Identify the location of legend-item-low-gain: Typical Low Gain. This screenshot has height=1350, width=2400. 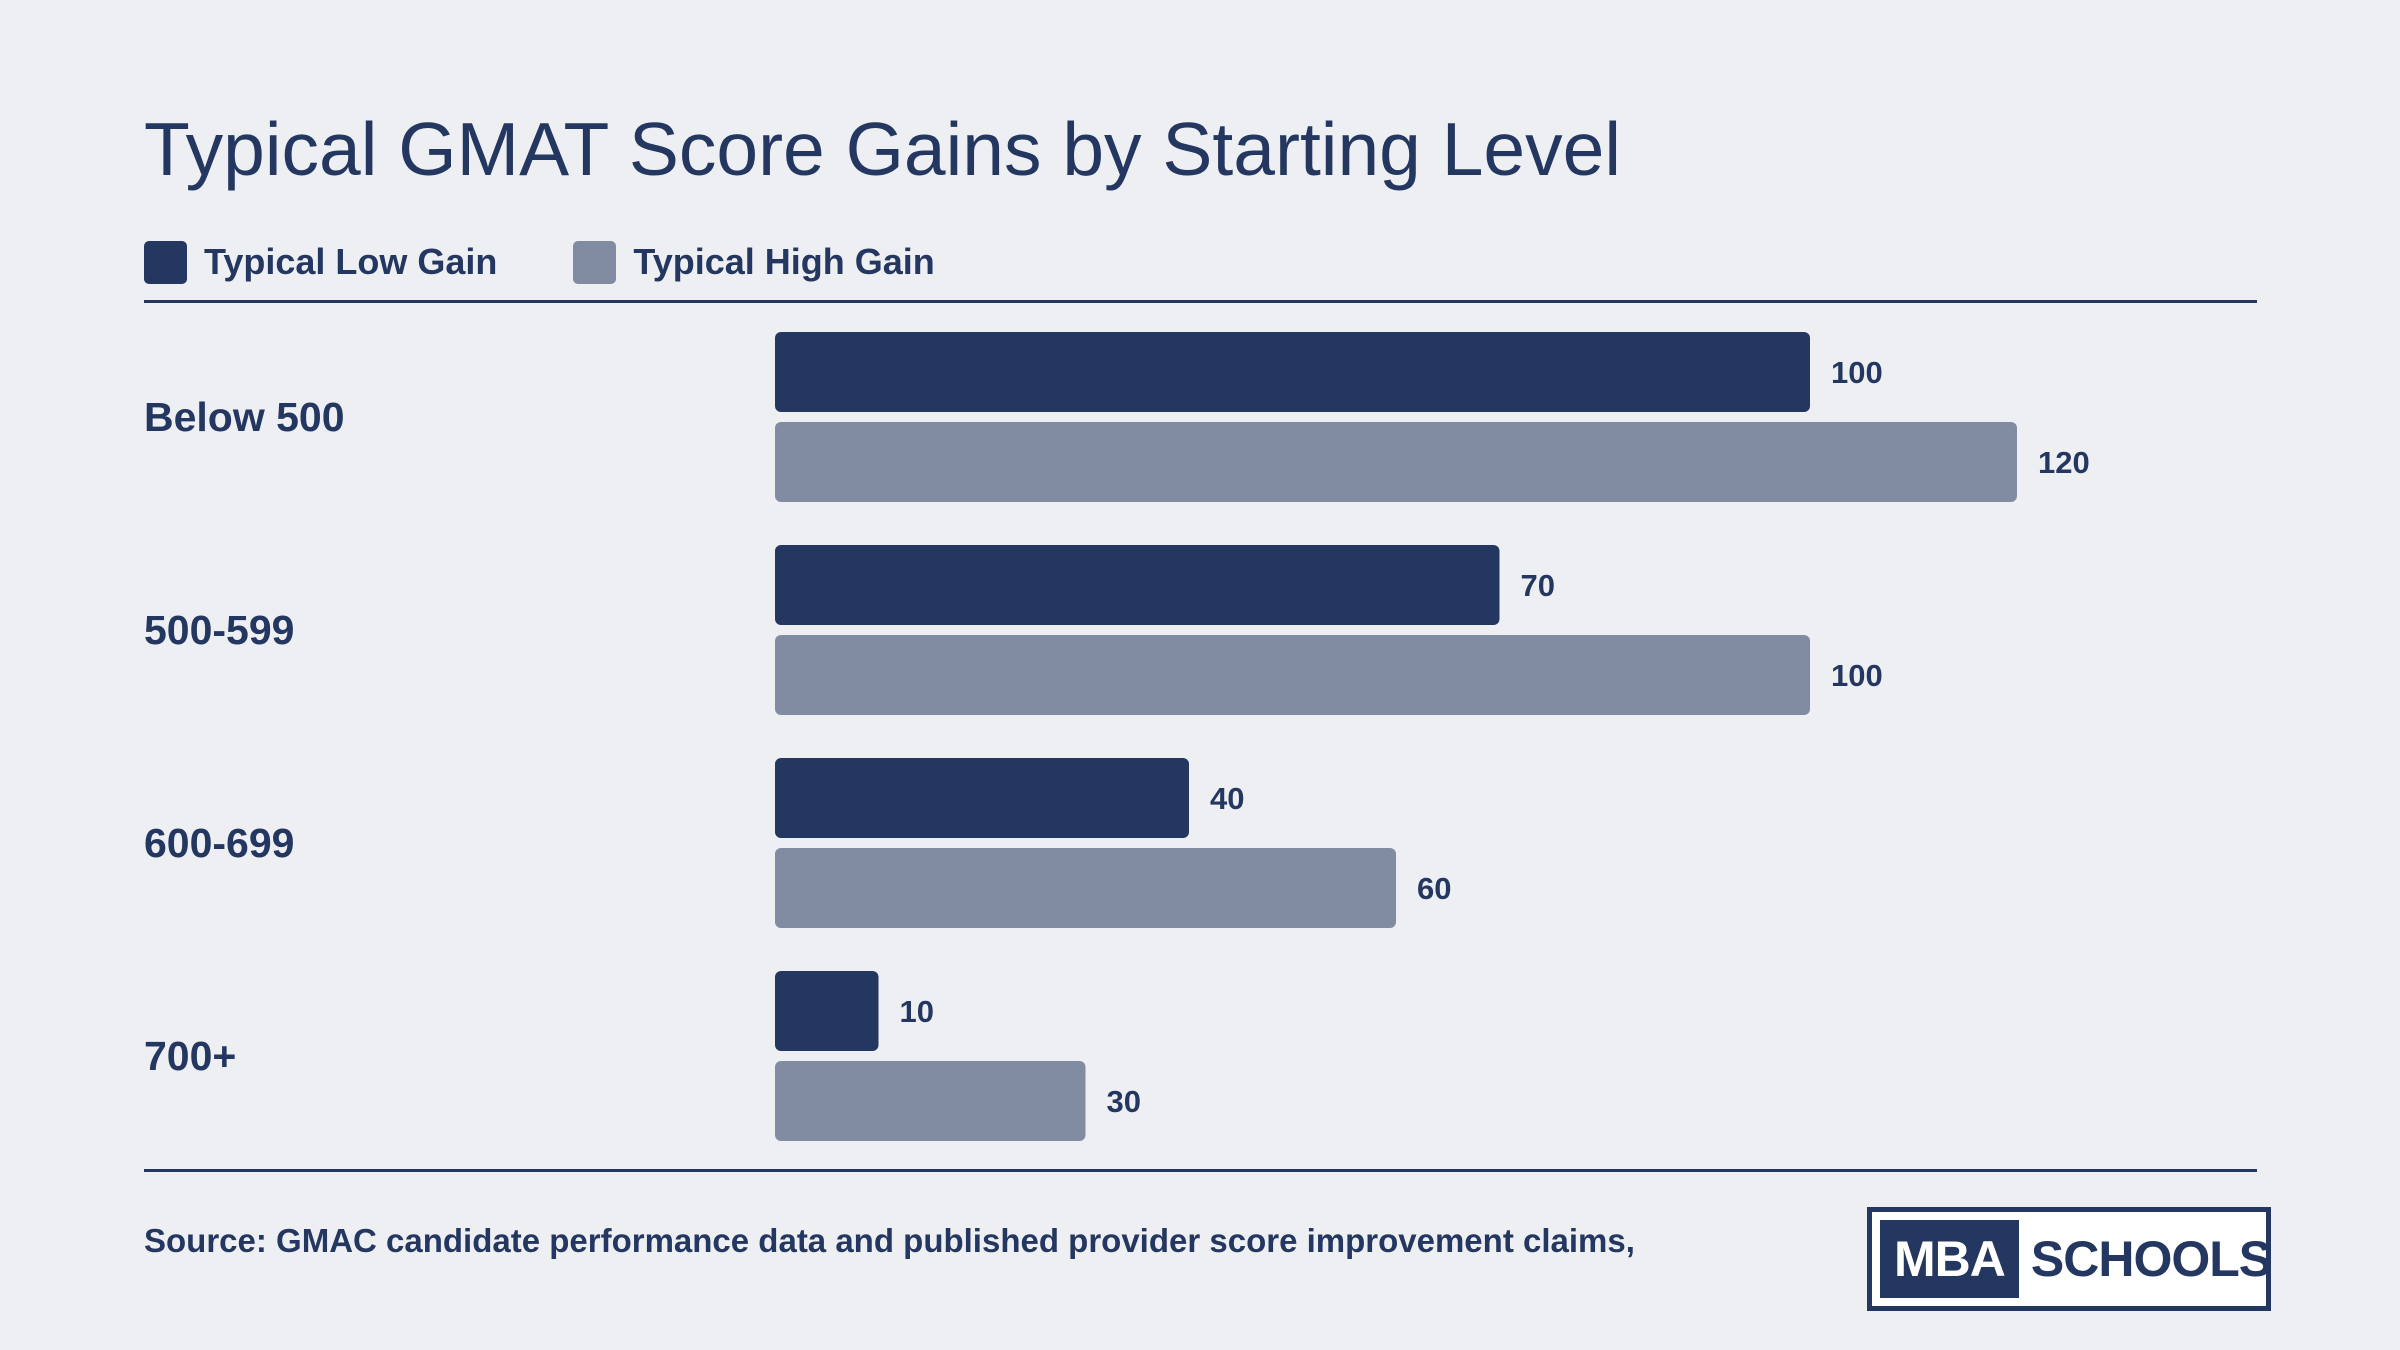
(321, 262).